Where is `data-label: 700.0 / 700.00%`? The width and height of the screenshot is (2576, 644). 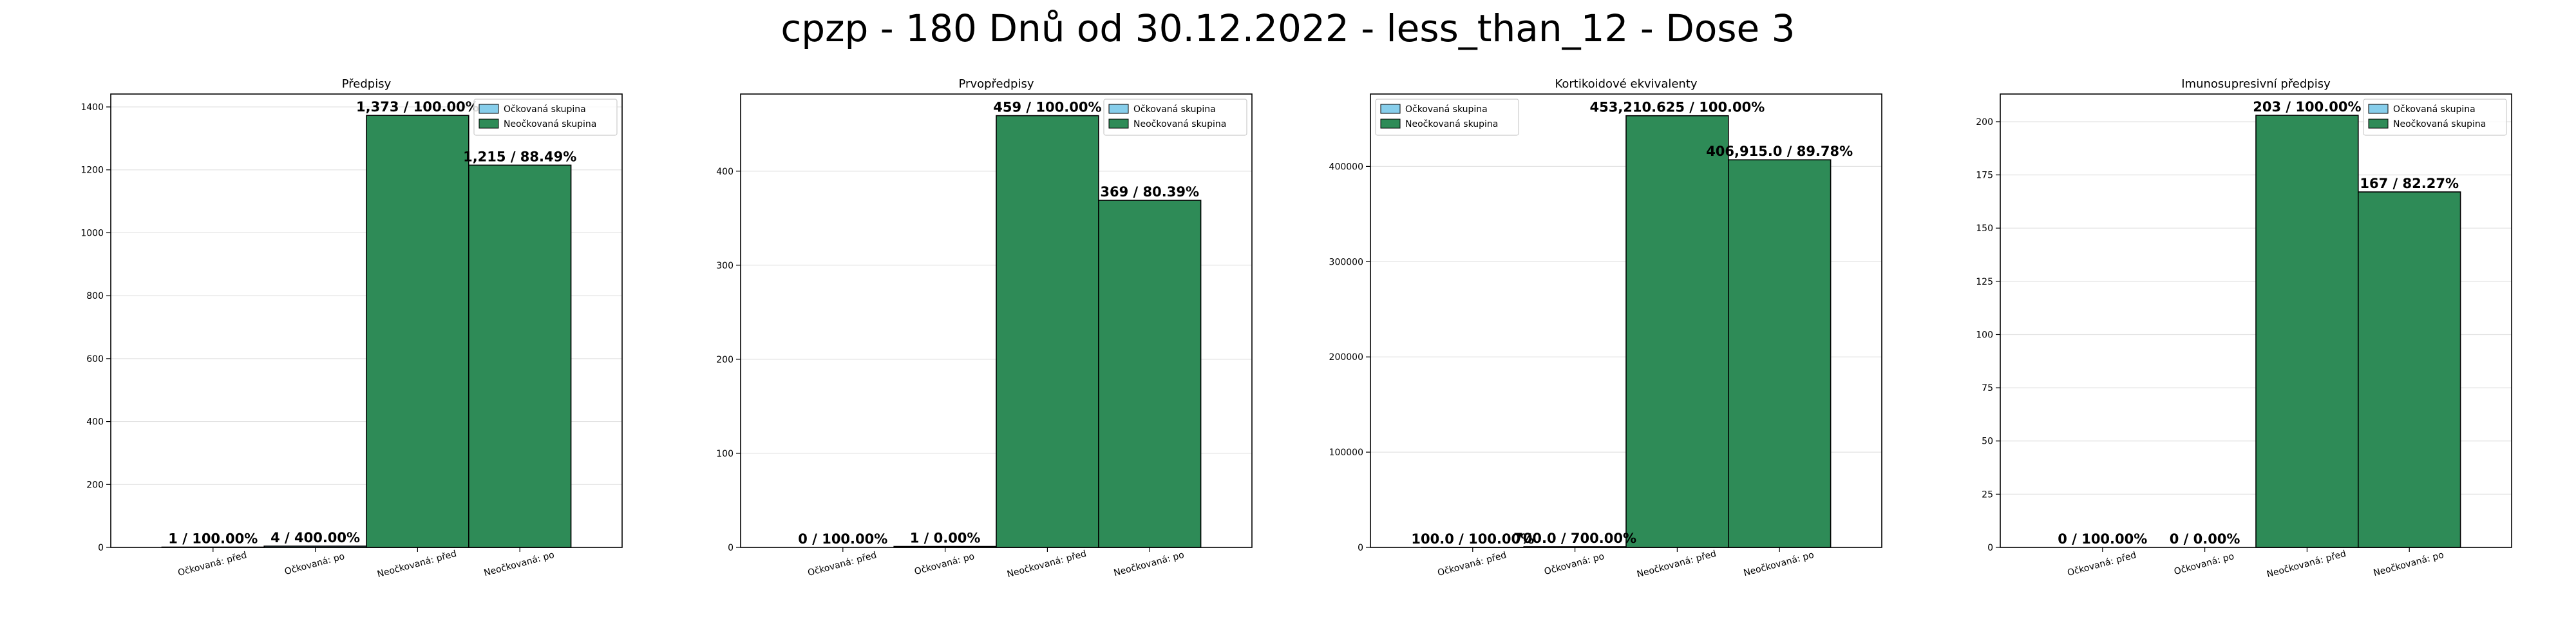 data-label: 700.0 / 700.00% is located at coordinates (1574, 538).